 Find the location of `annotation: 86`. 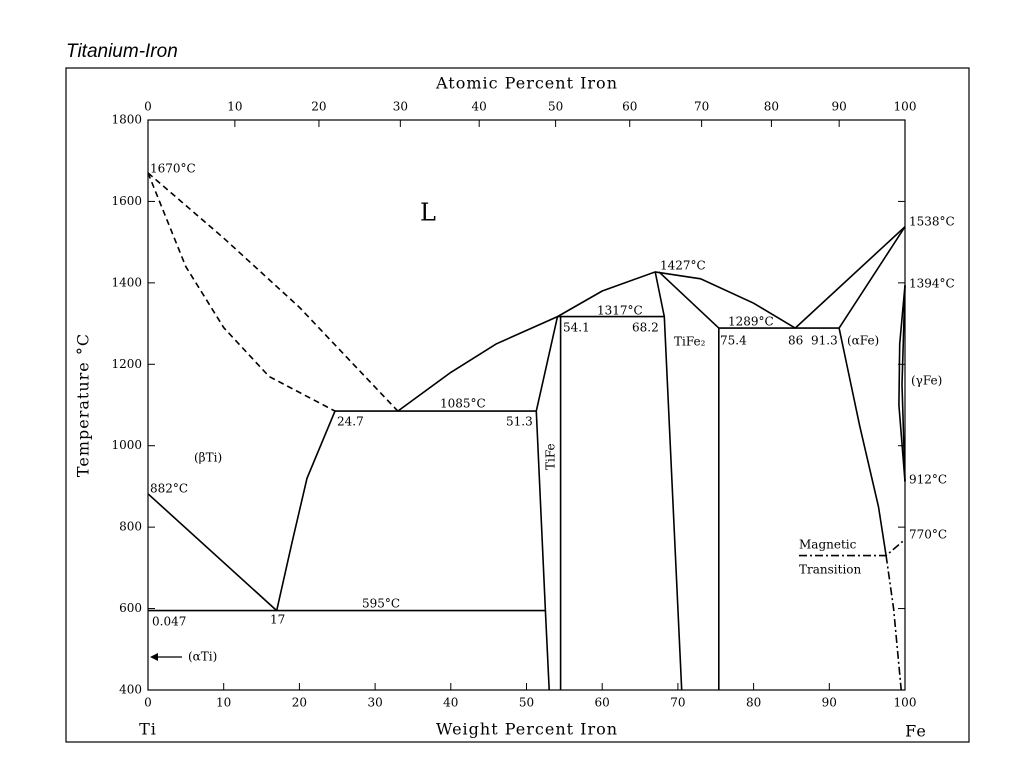

annotation: 86 is located at coordinates (795, 341).